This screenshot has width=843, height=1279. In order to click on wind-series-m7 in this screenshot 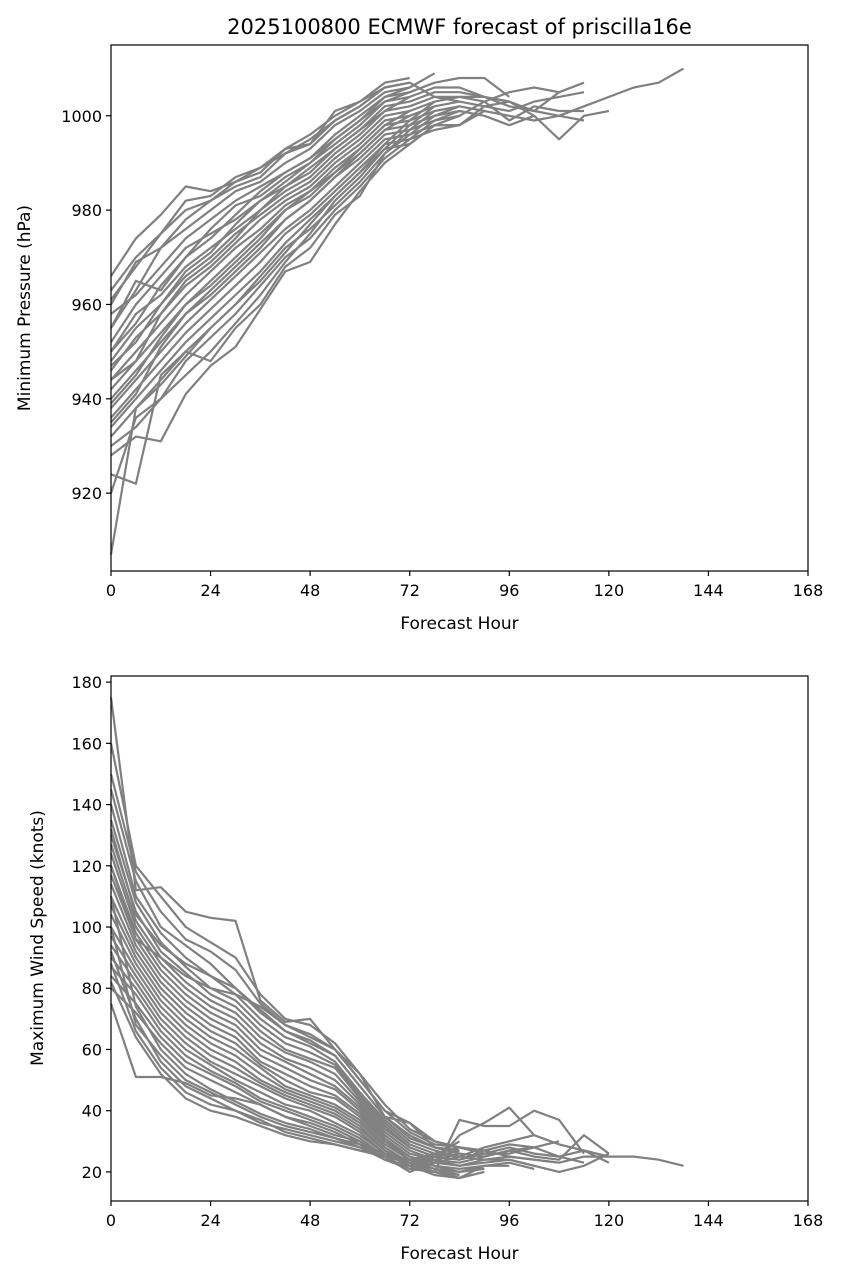, I will do `click(347, 999)`.